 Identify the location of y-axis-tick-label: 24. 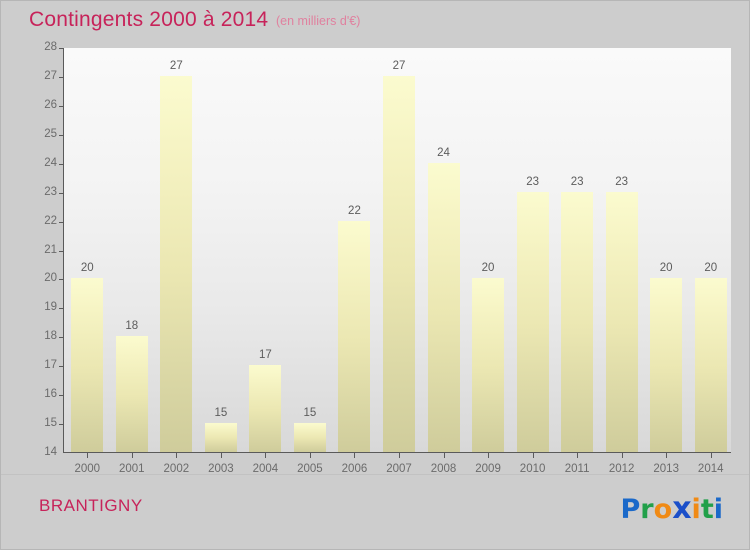
(50, 162).